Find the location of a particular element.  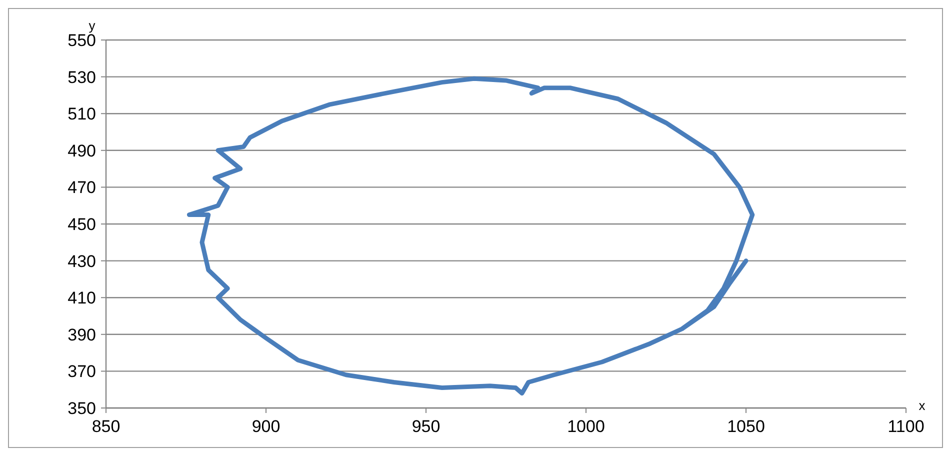

x-axis-title: x is located at coordinates (922, 405).